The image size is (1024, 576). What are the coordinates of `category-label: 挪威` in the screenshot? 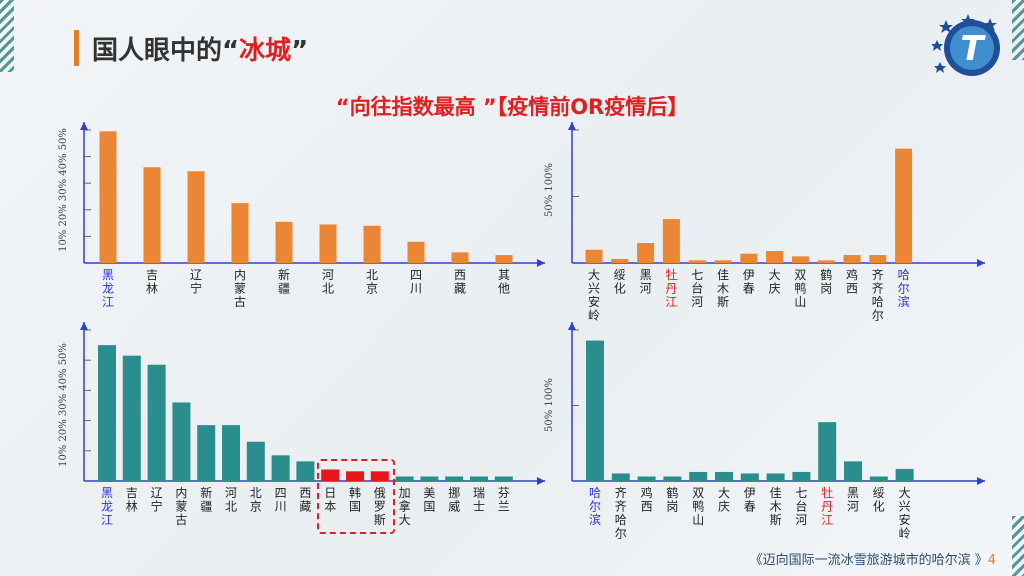 It's located at (454, 500).